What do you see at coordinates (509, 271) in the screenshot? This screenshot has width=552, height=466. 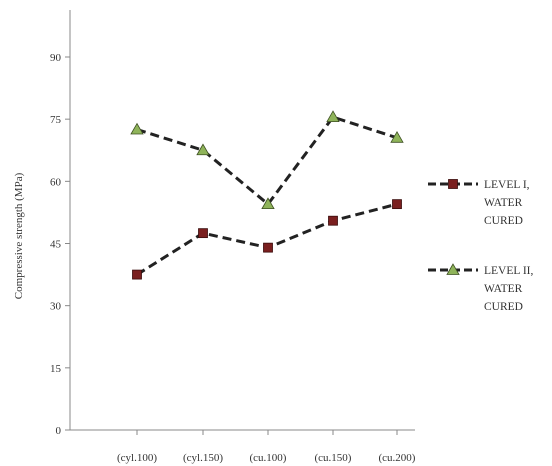 I see `legend-label: LEVEL II,` at bounding box center [509, 271].